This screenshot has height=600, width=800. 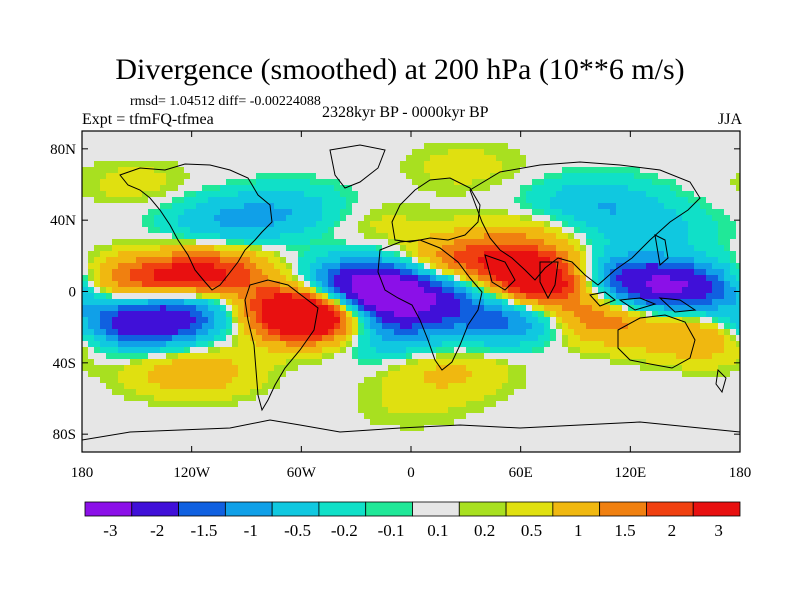 I want to click on colorbar-label: 3, so click(x=718, y=530).